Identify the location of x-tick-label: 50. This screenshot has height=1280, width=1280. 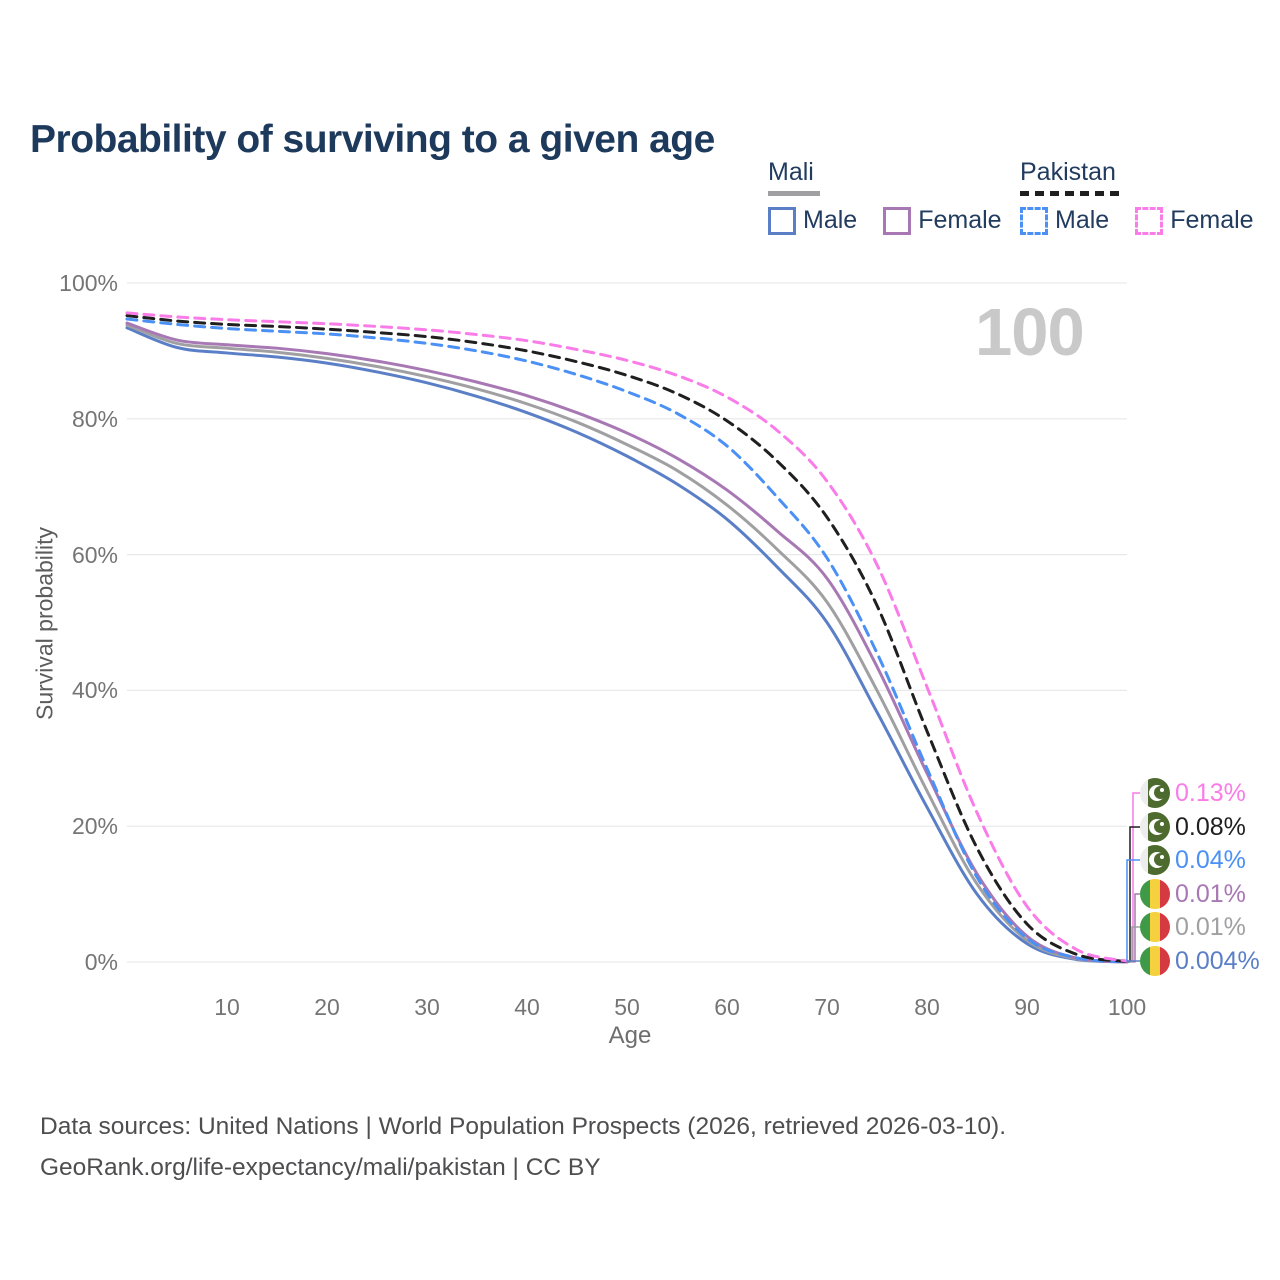
(627, 1007).